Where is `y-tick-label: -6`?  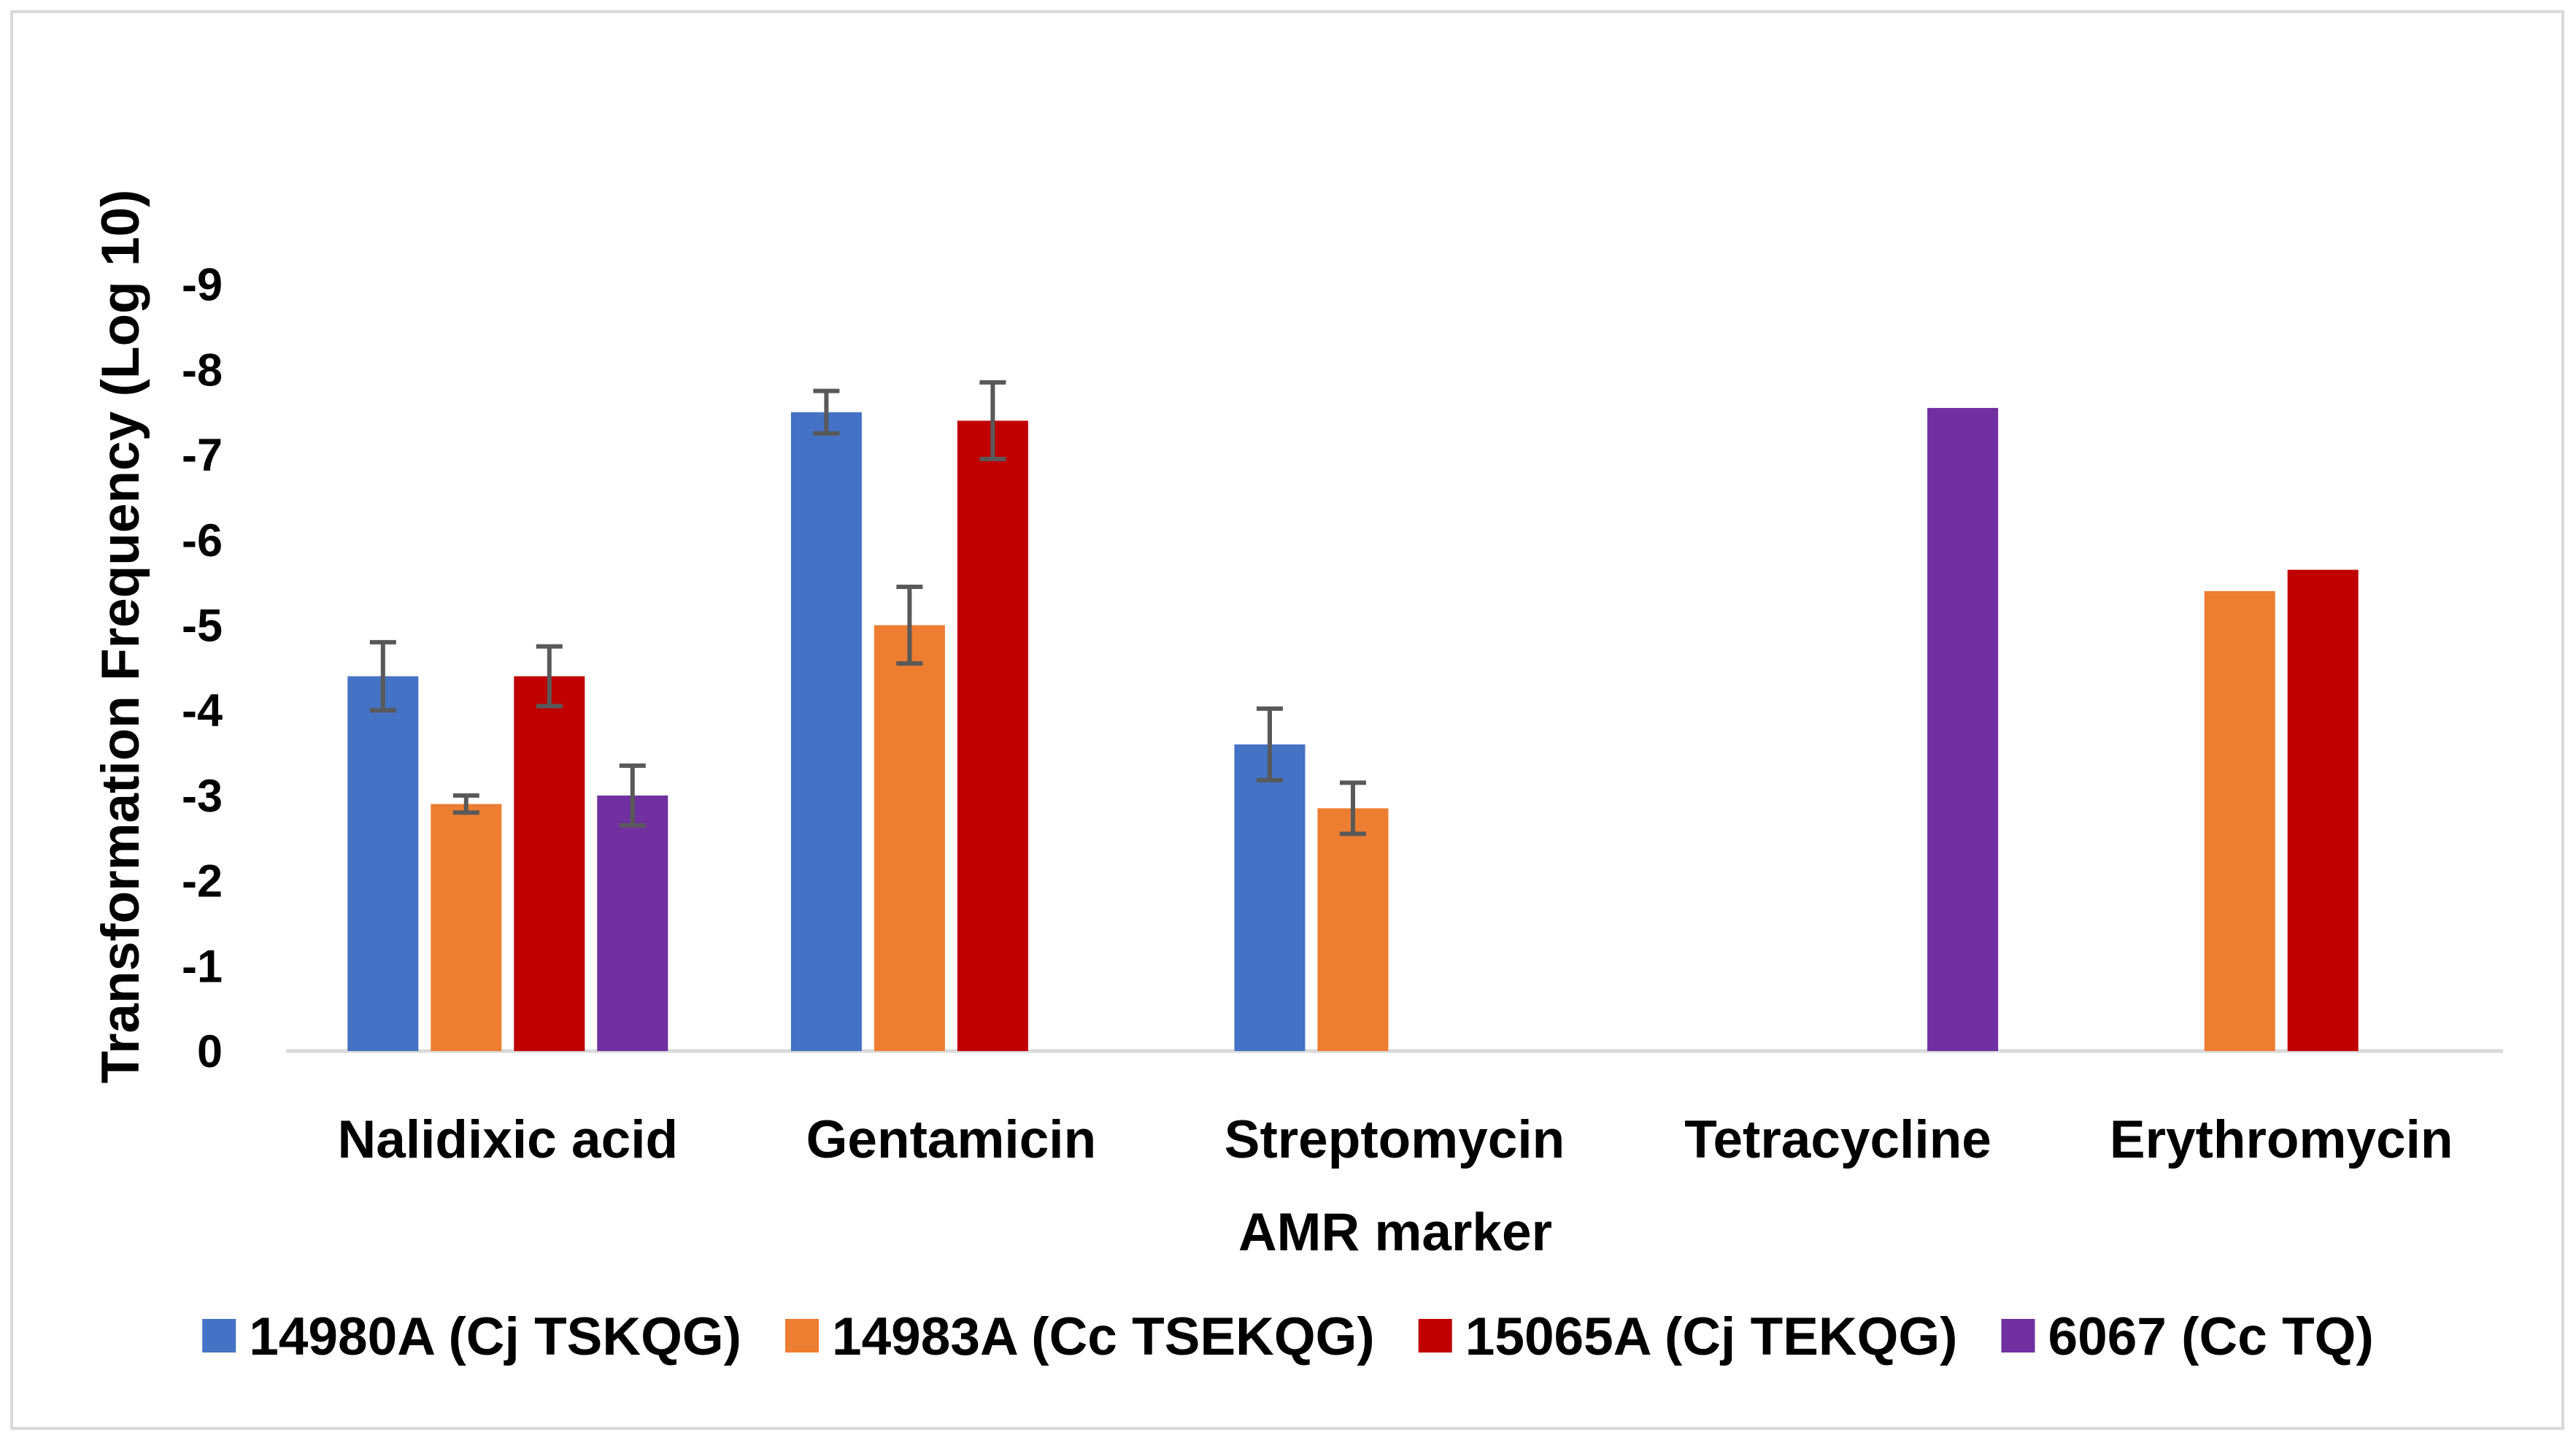 y-tick-label: -6 is located at coordinates (202, 540).